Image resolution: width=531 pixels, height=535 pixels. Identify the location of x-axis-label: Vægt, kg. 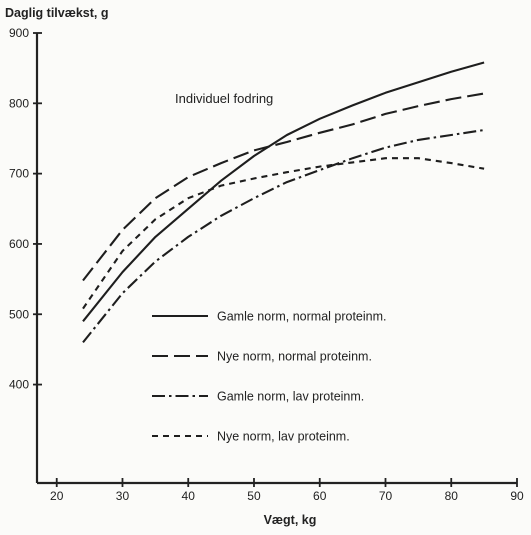
(290, 520).